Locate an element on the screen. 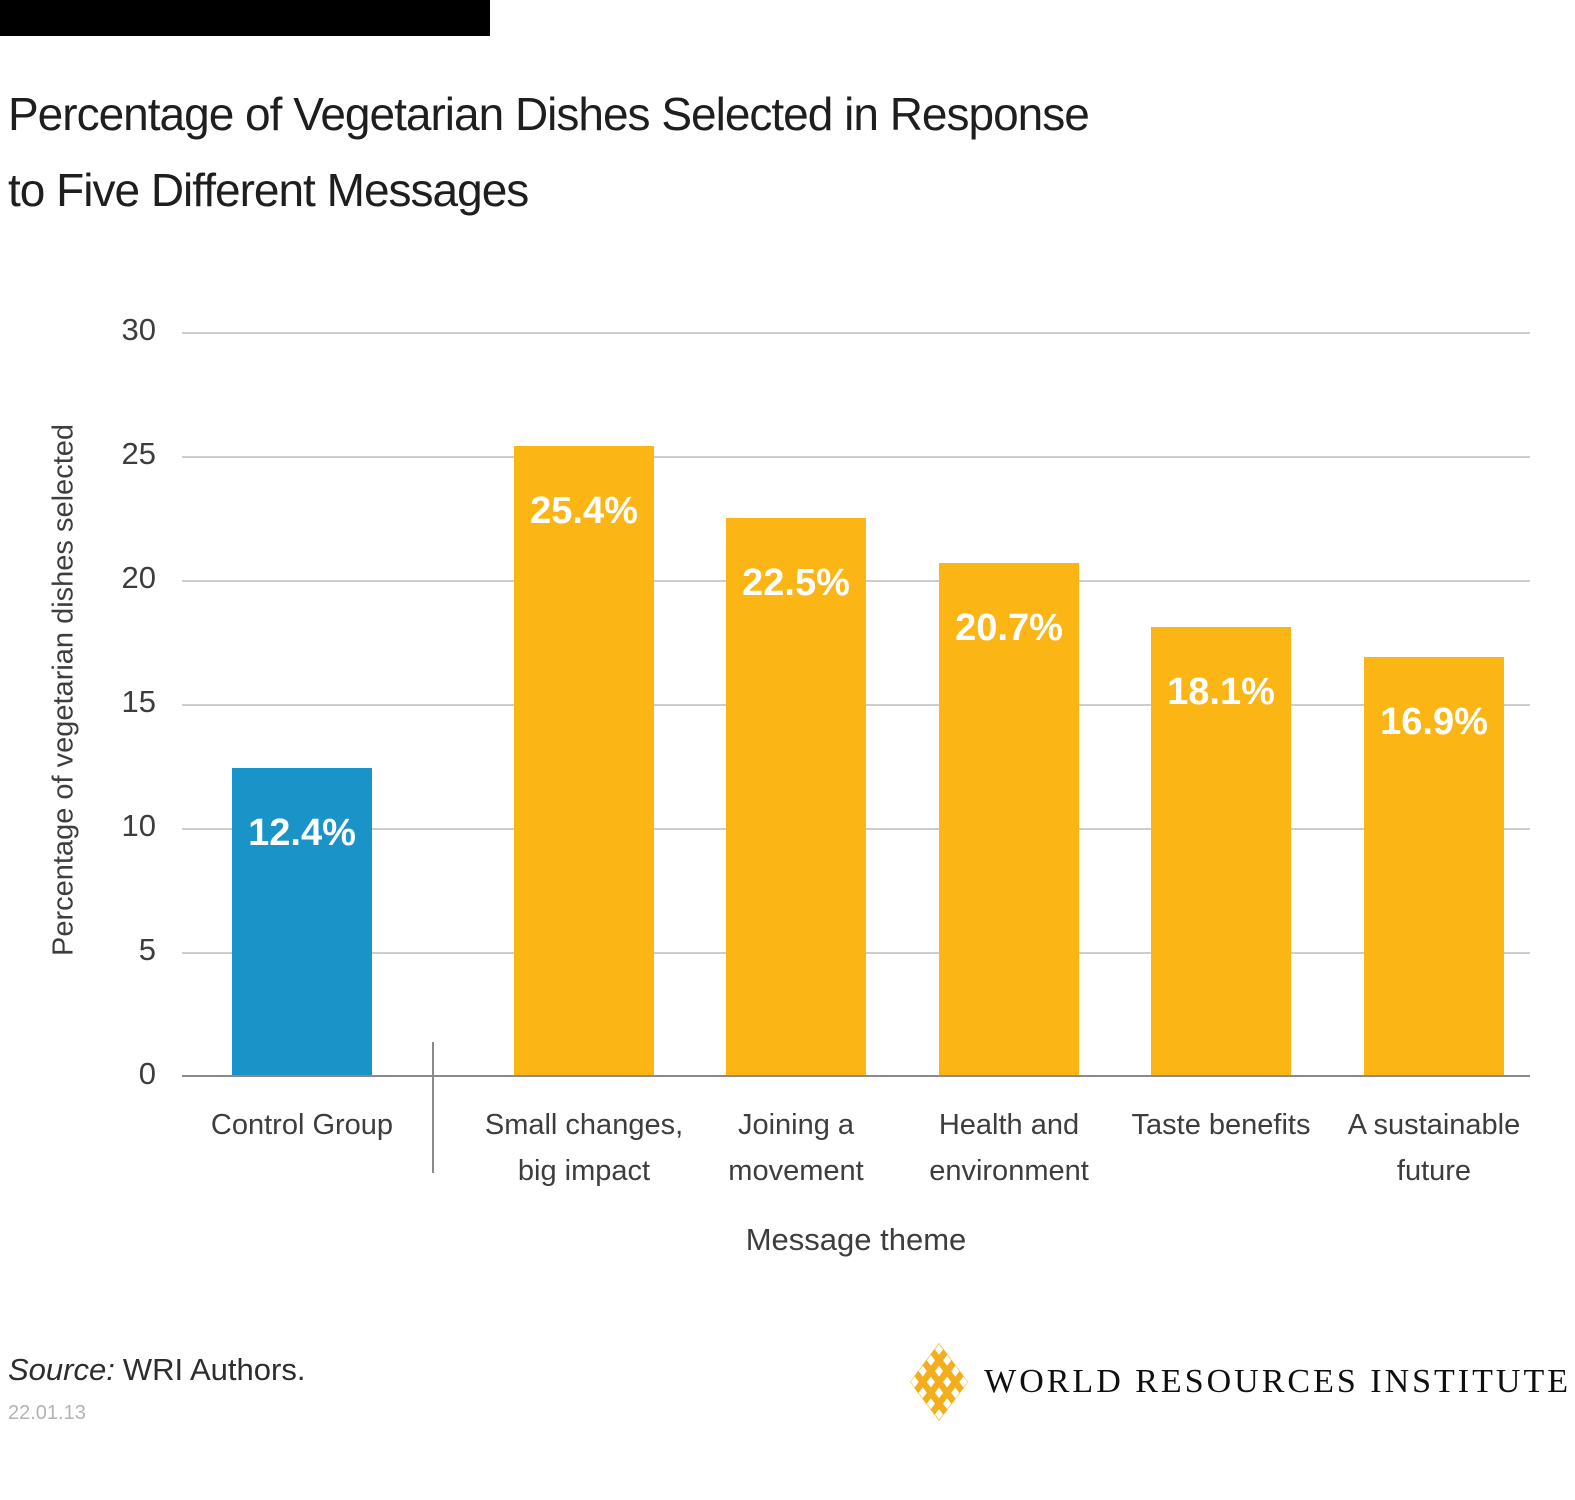 Image resolution: width=1575 pixels, height=1500 pixels. y-tick-label-0: 0 is located at coordinates (147, 1073).